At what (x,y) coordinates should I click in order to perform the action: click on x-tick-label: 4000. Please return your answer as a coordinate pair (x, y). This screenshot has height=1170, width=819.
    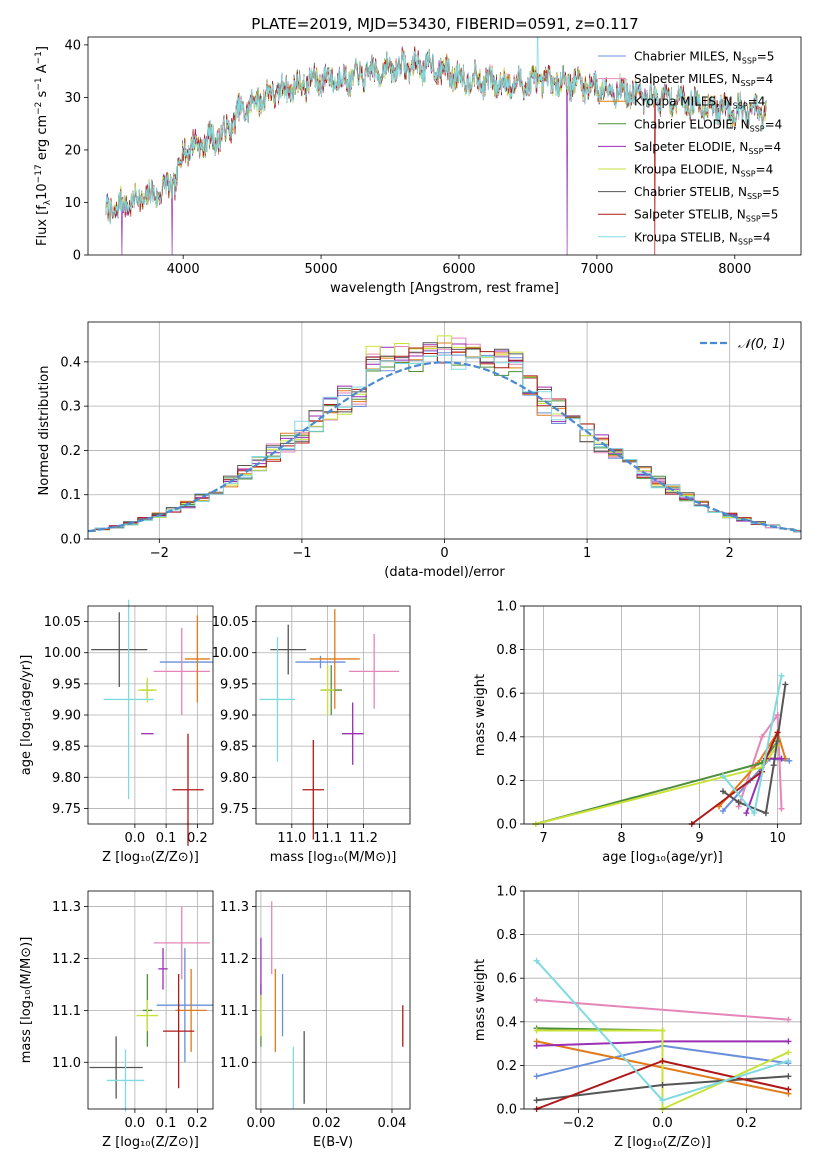
    Looking at the image, I should click on (183, 269).